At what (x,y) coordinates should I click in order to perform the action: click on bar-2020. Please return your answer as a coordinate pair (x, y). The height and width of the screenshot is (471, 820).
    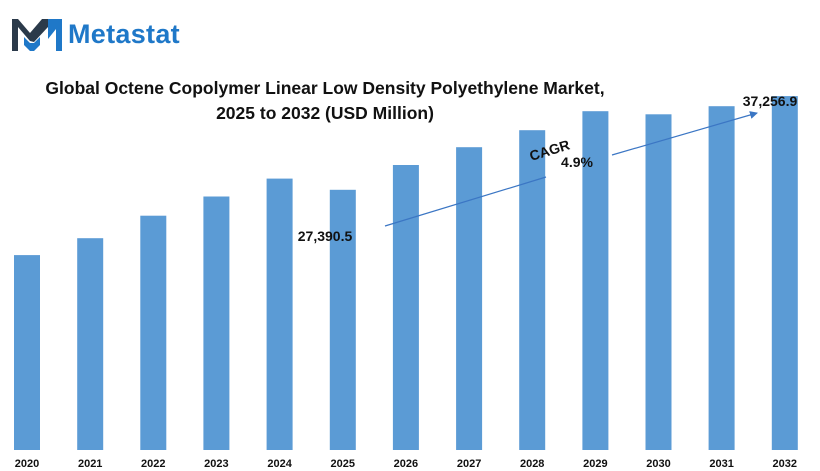
    Looking at the image, I should click on (27, 352).